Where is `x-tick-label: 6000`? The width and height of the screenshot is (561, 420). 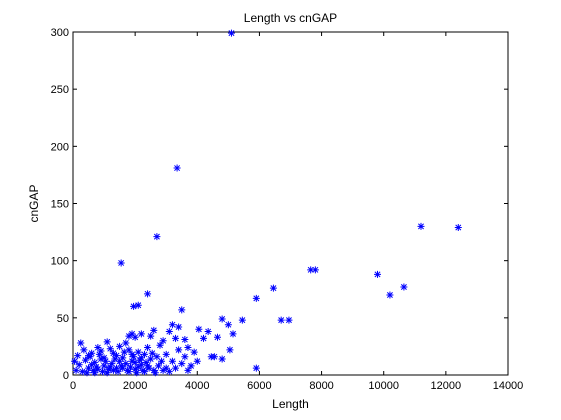 x-tick-label: 6000 is located at coordinates (259, 386).